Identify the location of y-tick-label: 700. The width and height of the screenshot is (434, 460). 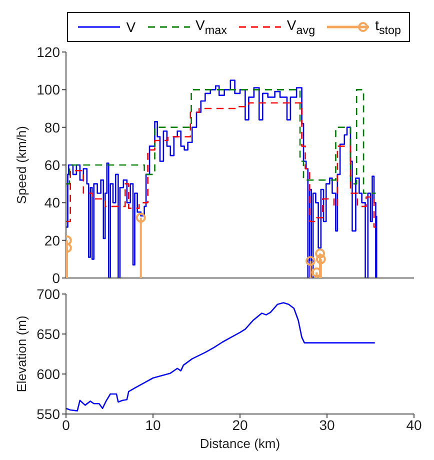
(48, 294).